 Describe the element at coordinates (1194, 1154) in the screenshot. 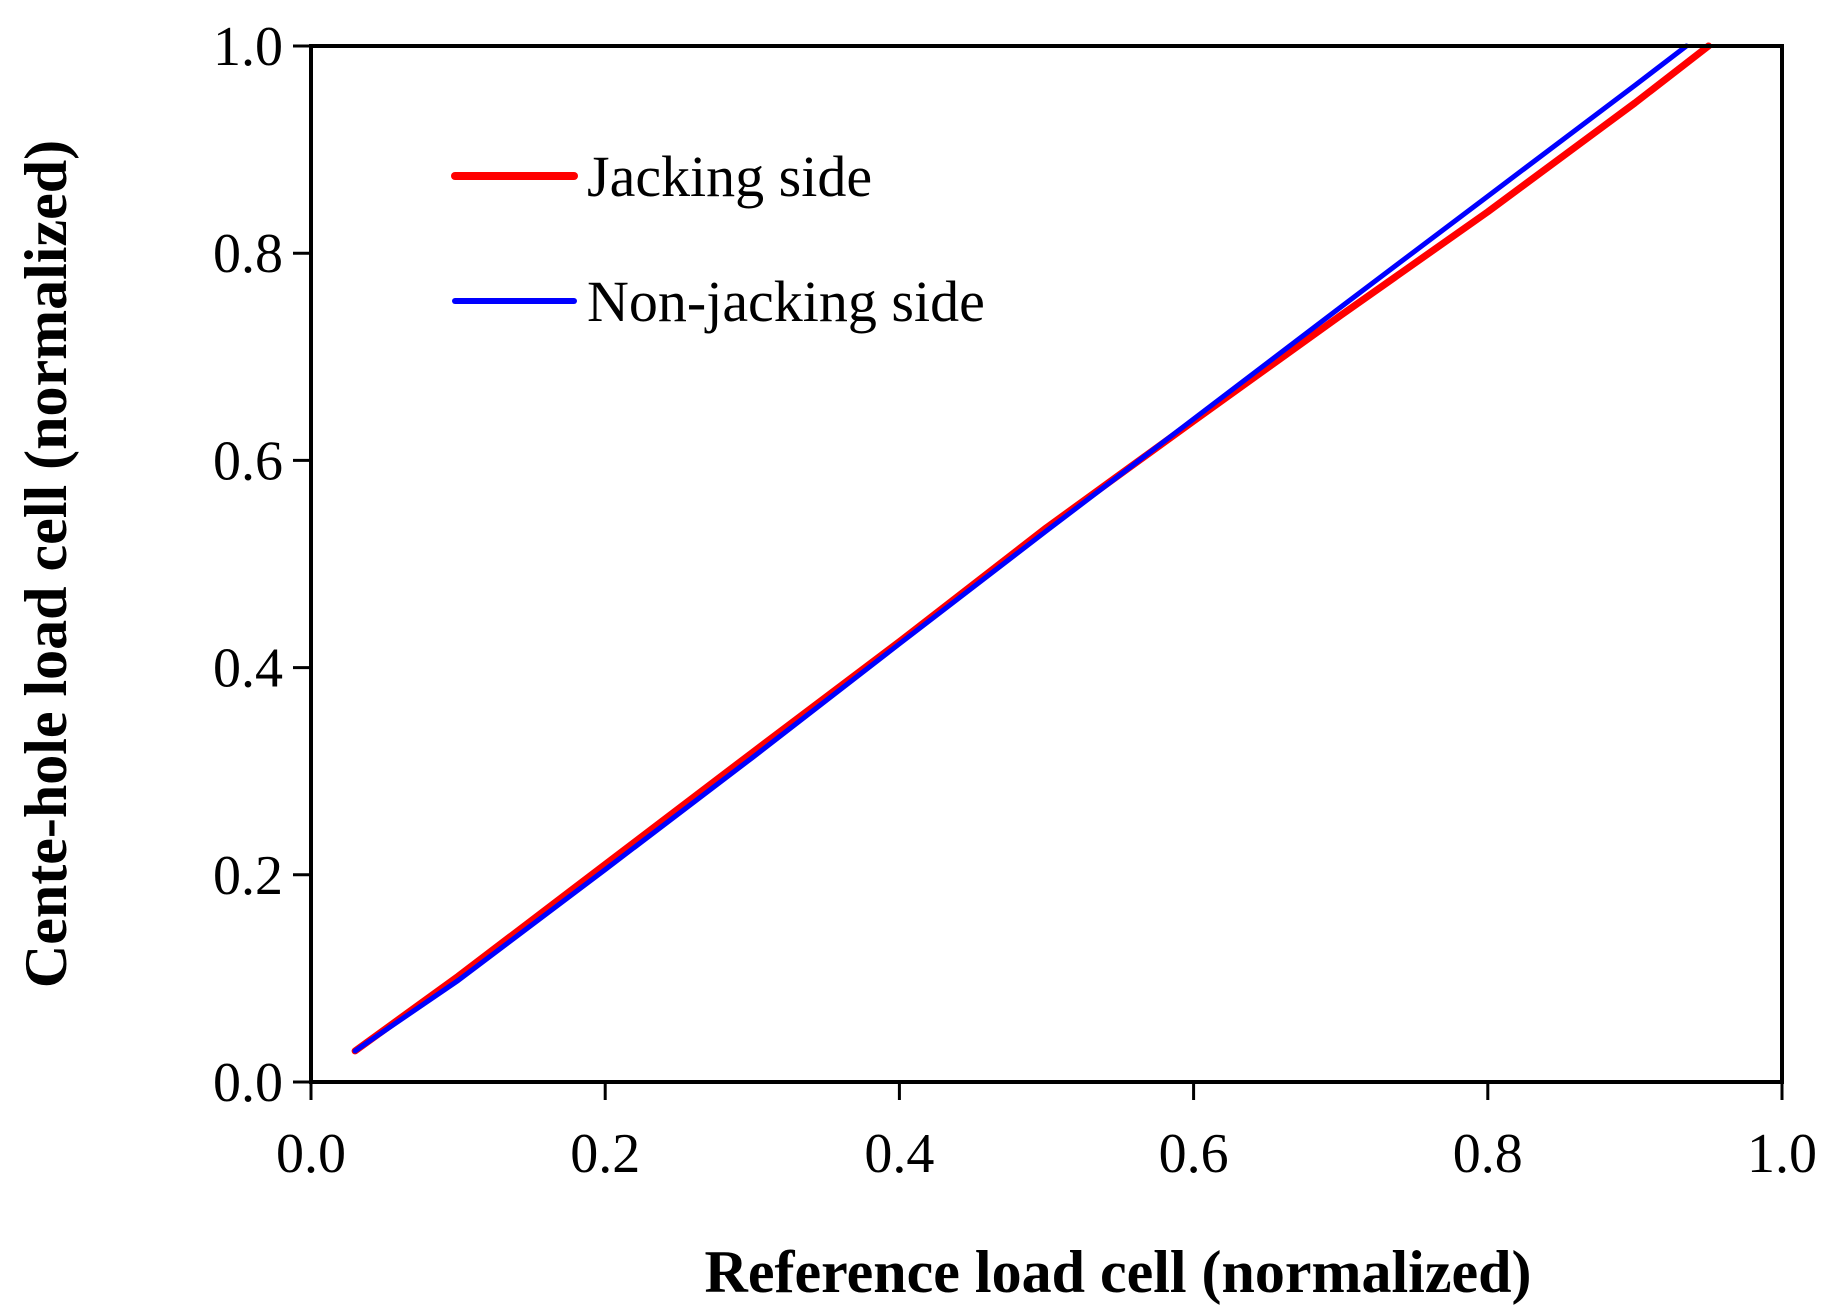

I see `x-tick-label: 0.6` at that location.